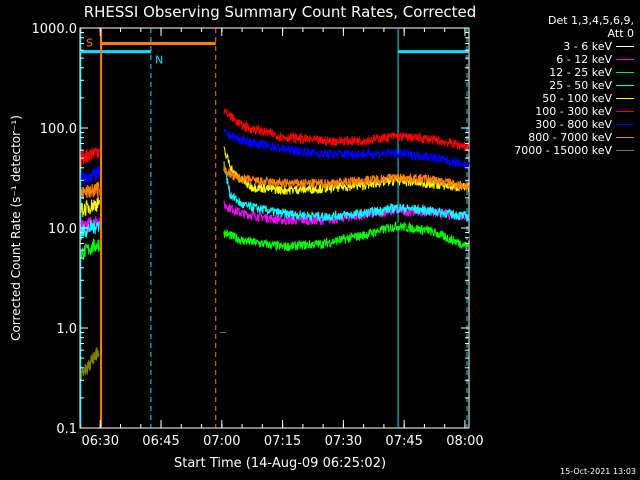 Image resolution: width=640 pixels, height=480 pixels. I want to click on legend-entry: 100 - 300 keV, so click(561, 111).